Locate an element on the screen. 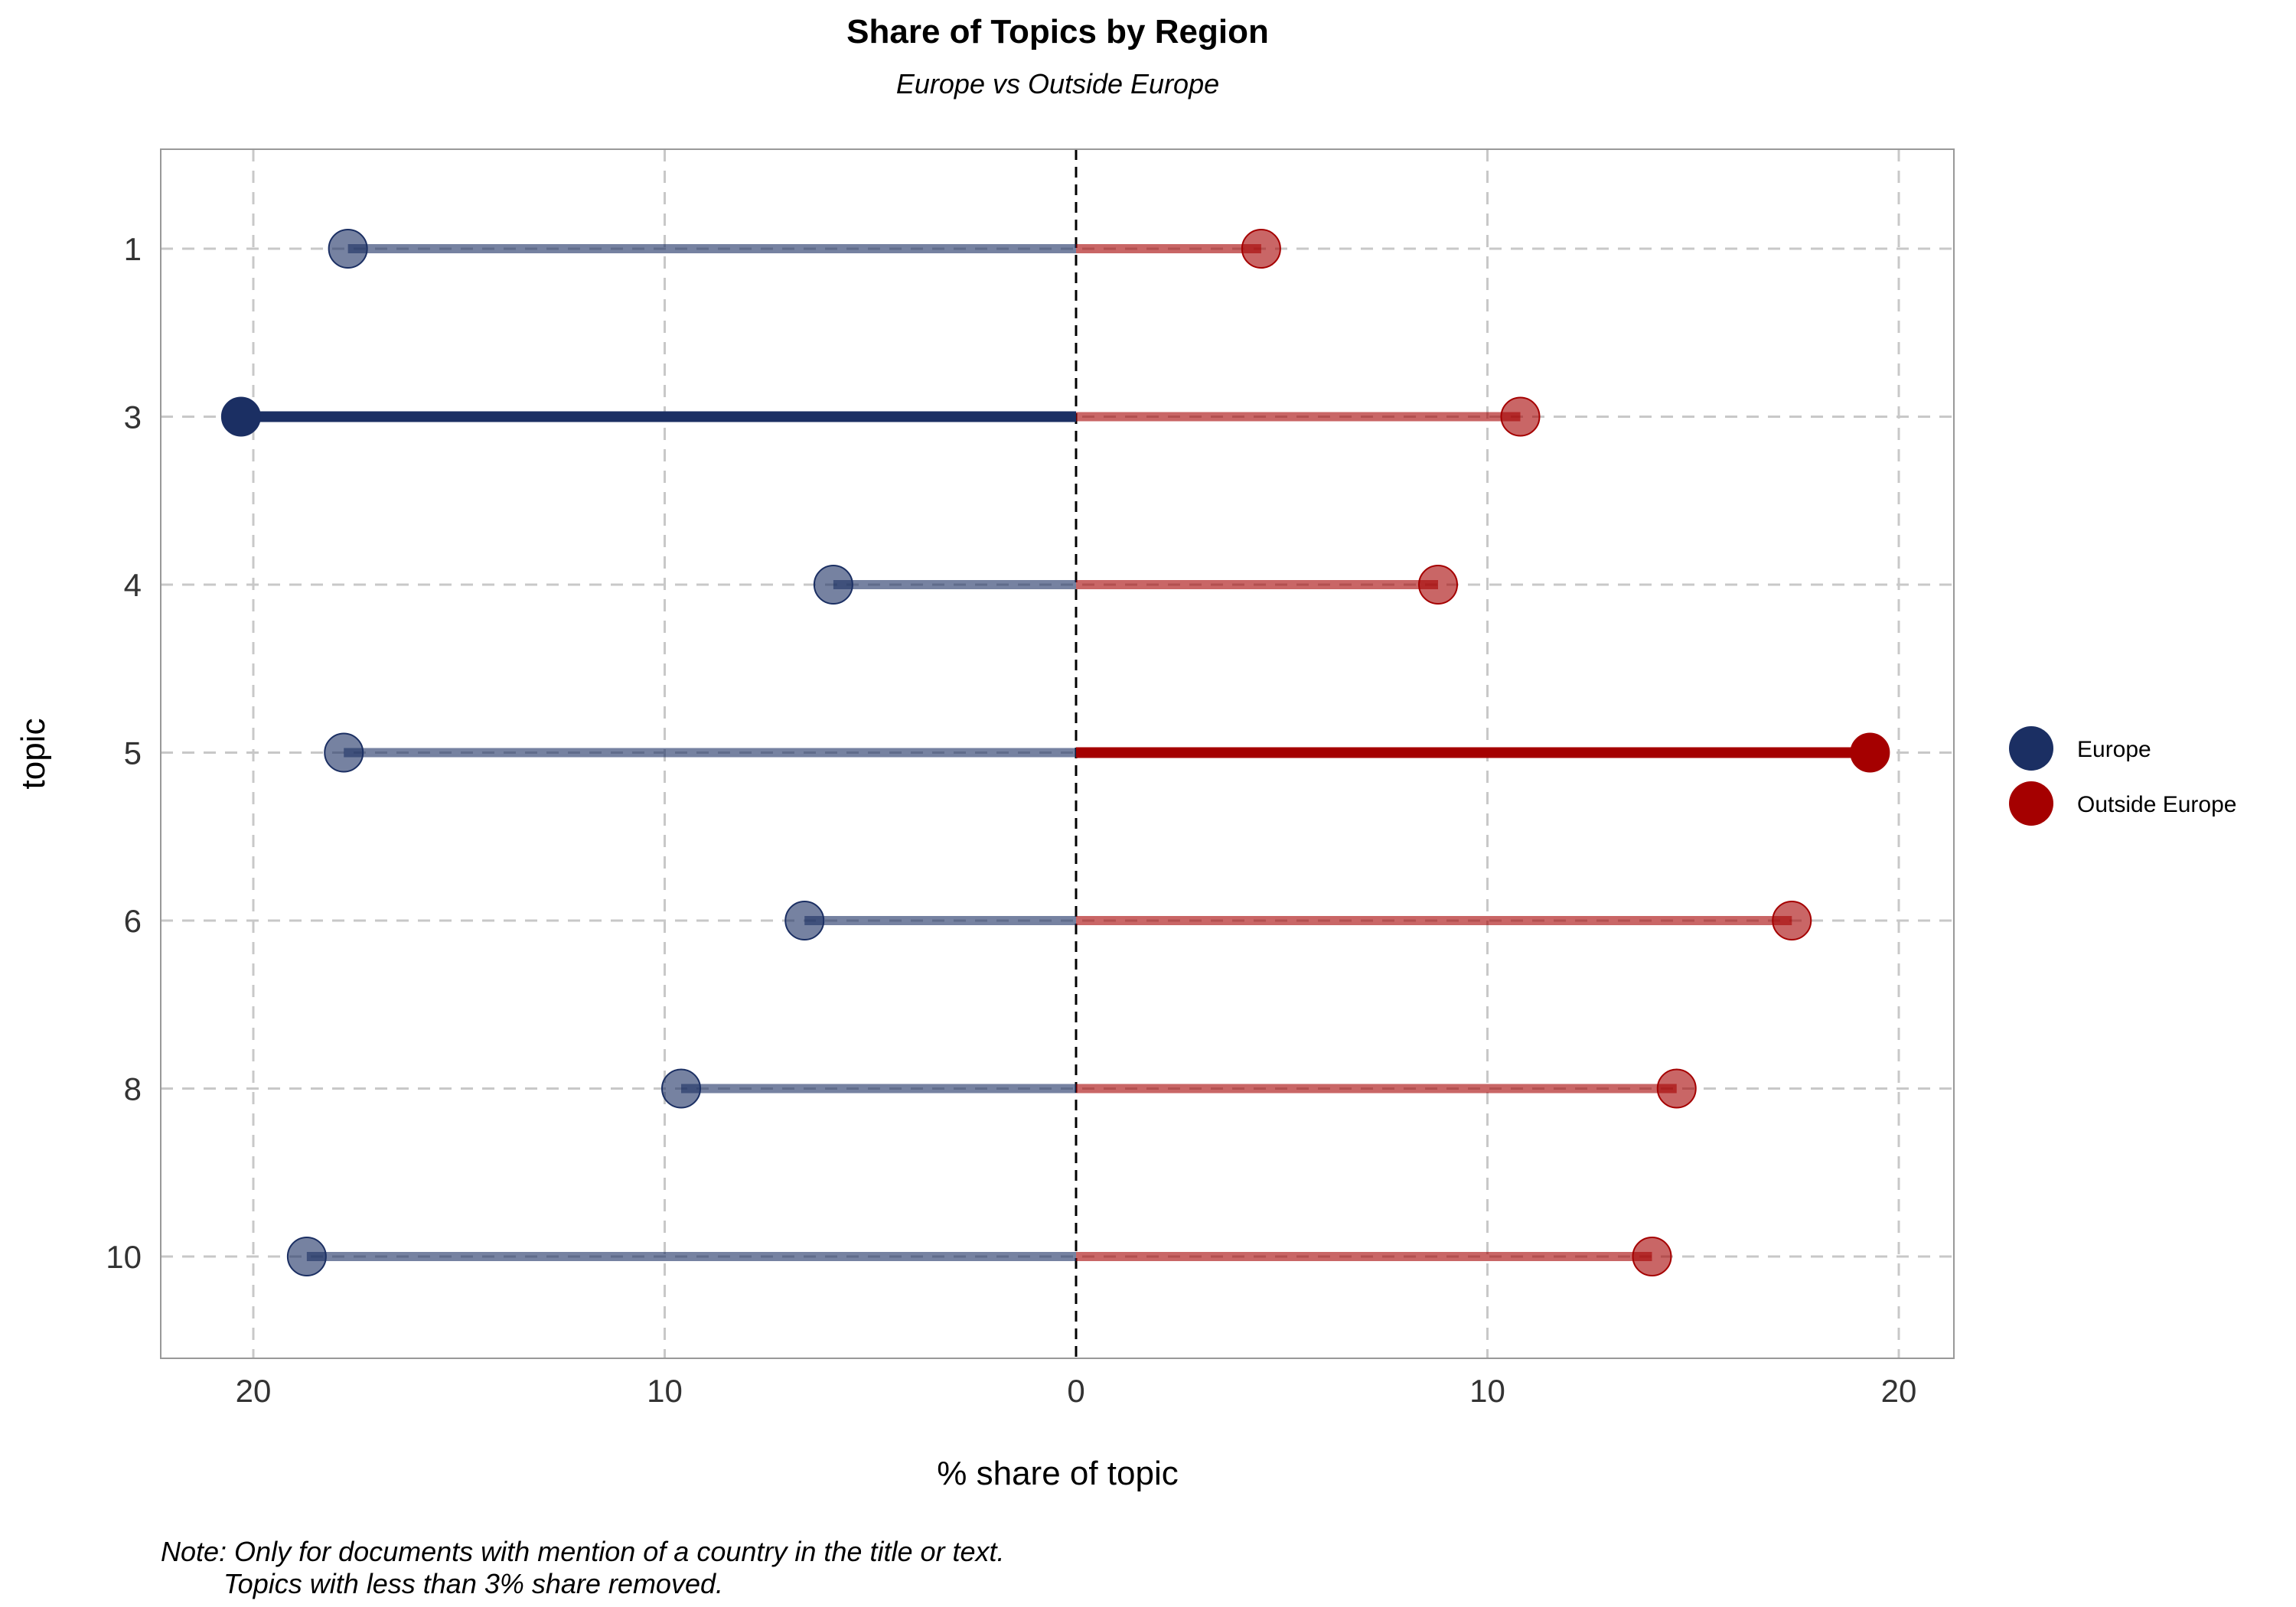 The height and width of the screenshot is (1607, 2296). x-tick-labels: 20 10 0 10 20 is located at coordinates (1076, 1391).